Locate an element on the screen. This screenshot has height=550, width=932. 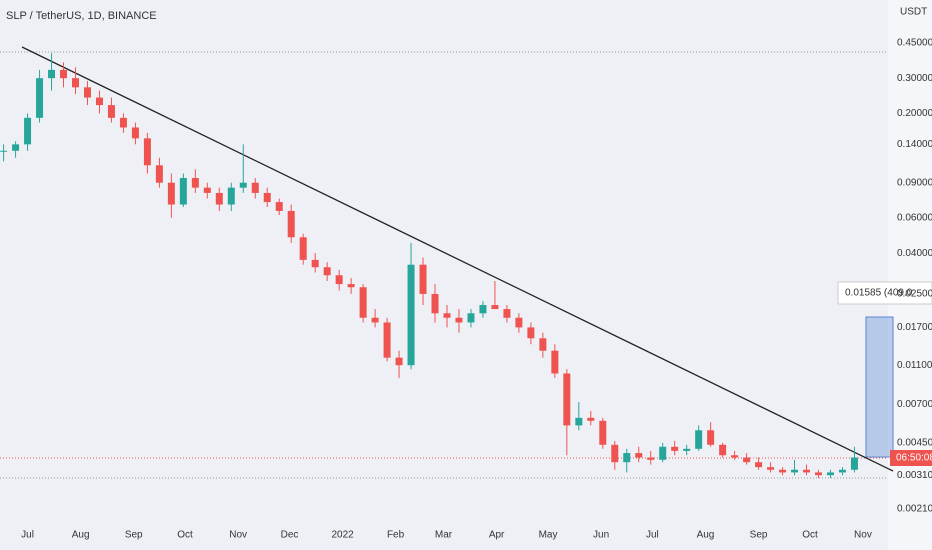
y-tick-label: 0.30000 is located at coordinates (914, 78).